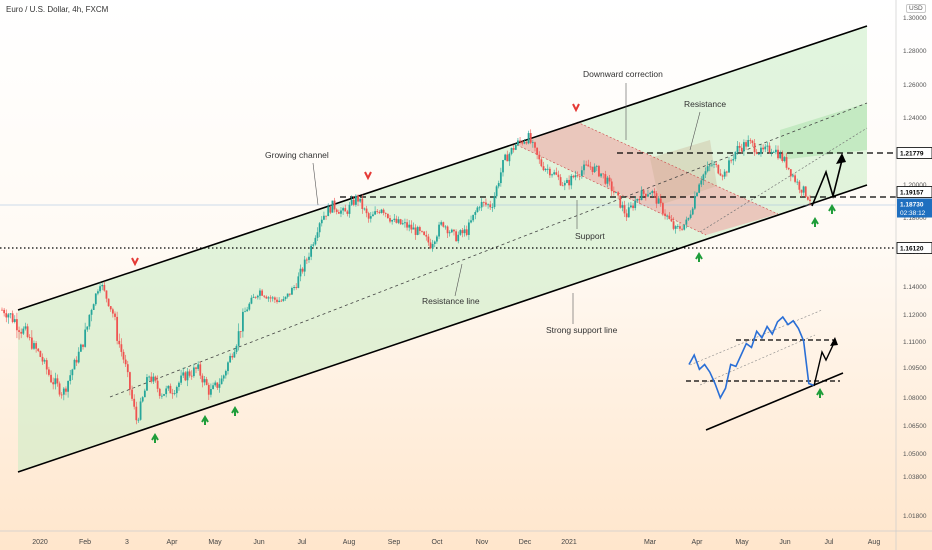 Image resolution: width=932 pixels, height=550 pixels. Describe the element at coordinates (915, 426) in the screenshot. I see `y-tick-label: 1.06500` at that location.